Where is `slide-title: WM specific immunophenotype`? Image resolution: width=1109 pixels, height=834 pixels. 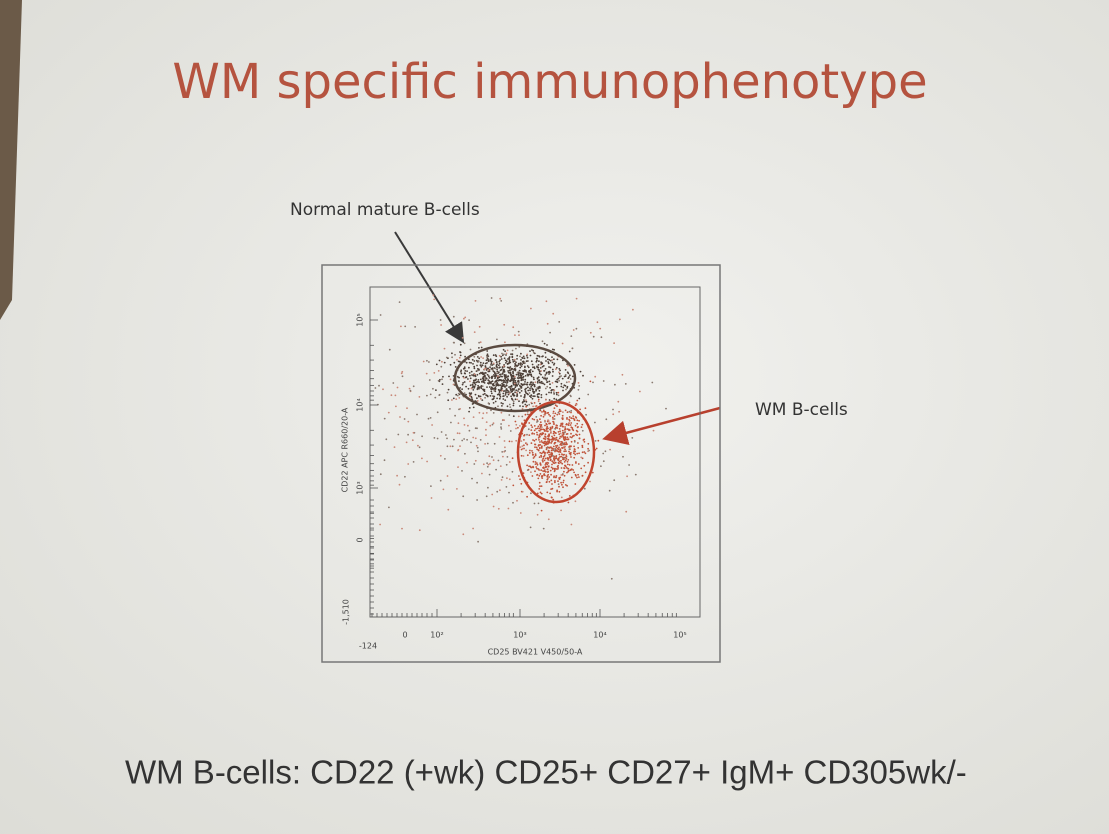
slide-title: WM specific immunophenotype is located at coordinates (549, 82).